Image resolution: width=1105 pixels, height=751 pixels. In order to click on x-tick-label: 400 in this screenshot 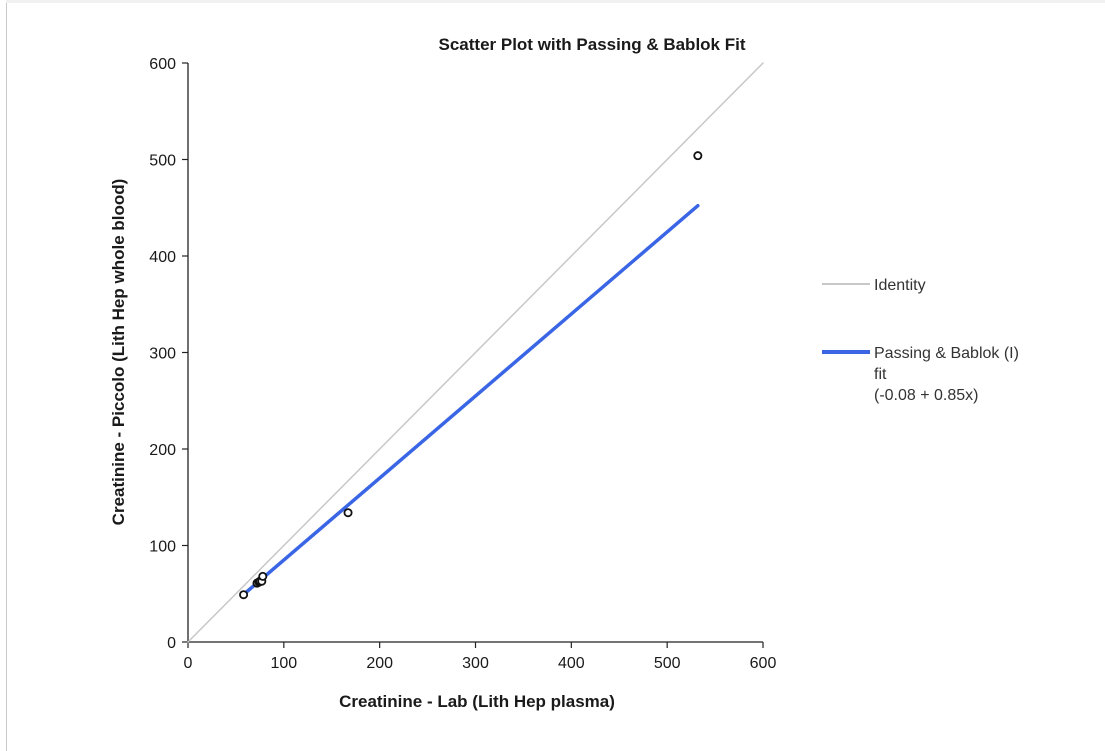, I will do `click(571, 663)`.